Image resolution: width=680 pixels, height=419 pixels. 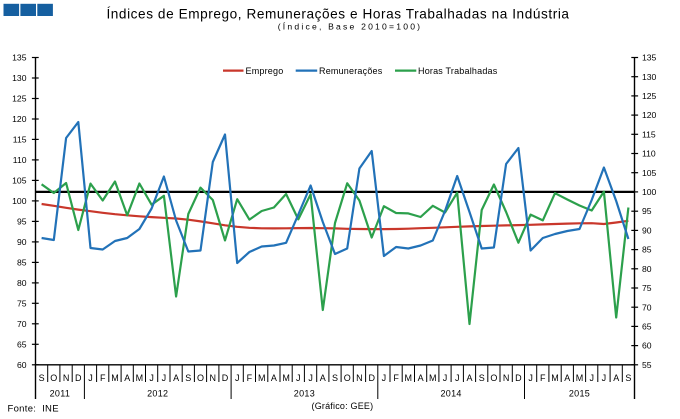 I want to click on svg-text: (Gráfico: GEE), so click(x=343, y=406).